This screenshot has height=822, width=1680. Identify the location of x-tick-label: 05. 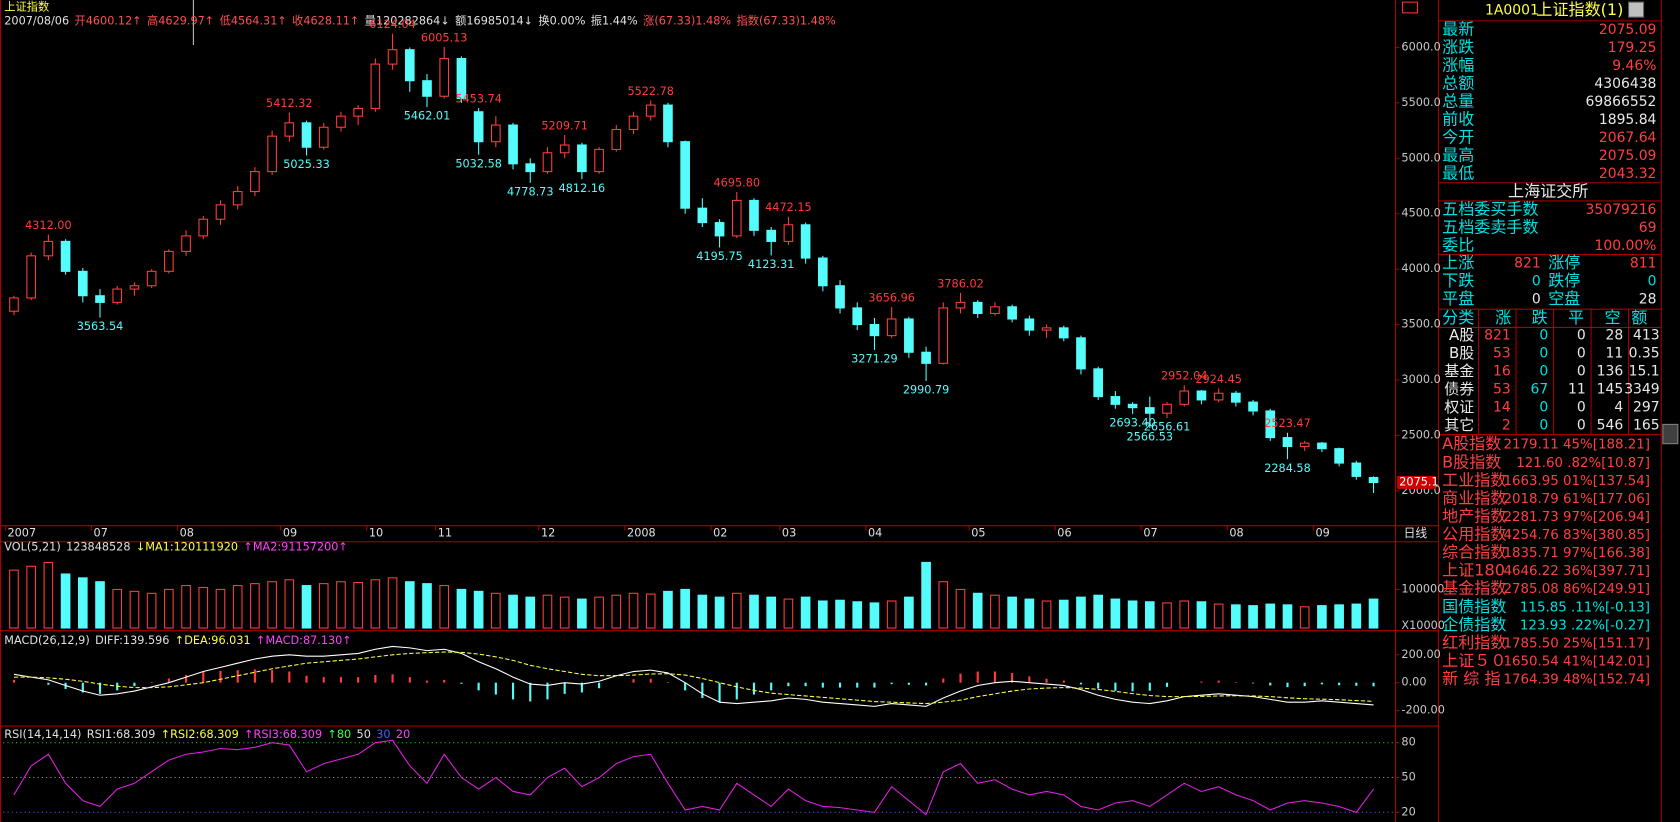
(978, 533).